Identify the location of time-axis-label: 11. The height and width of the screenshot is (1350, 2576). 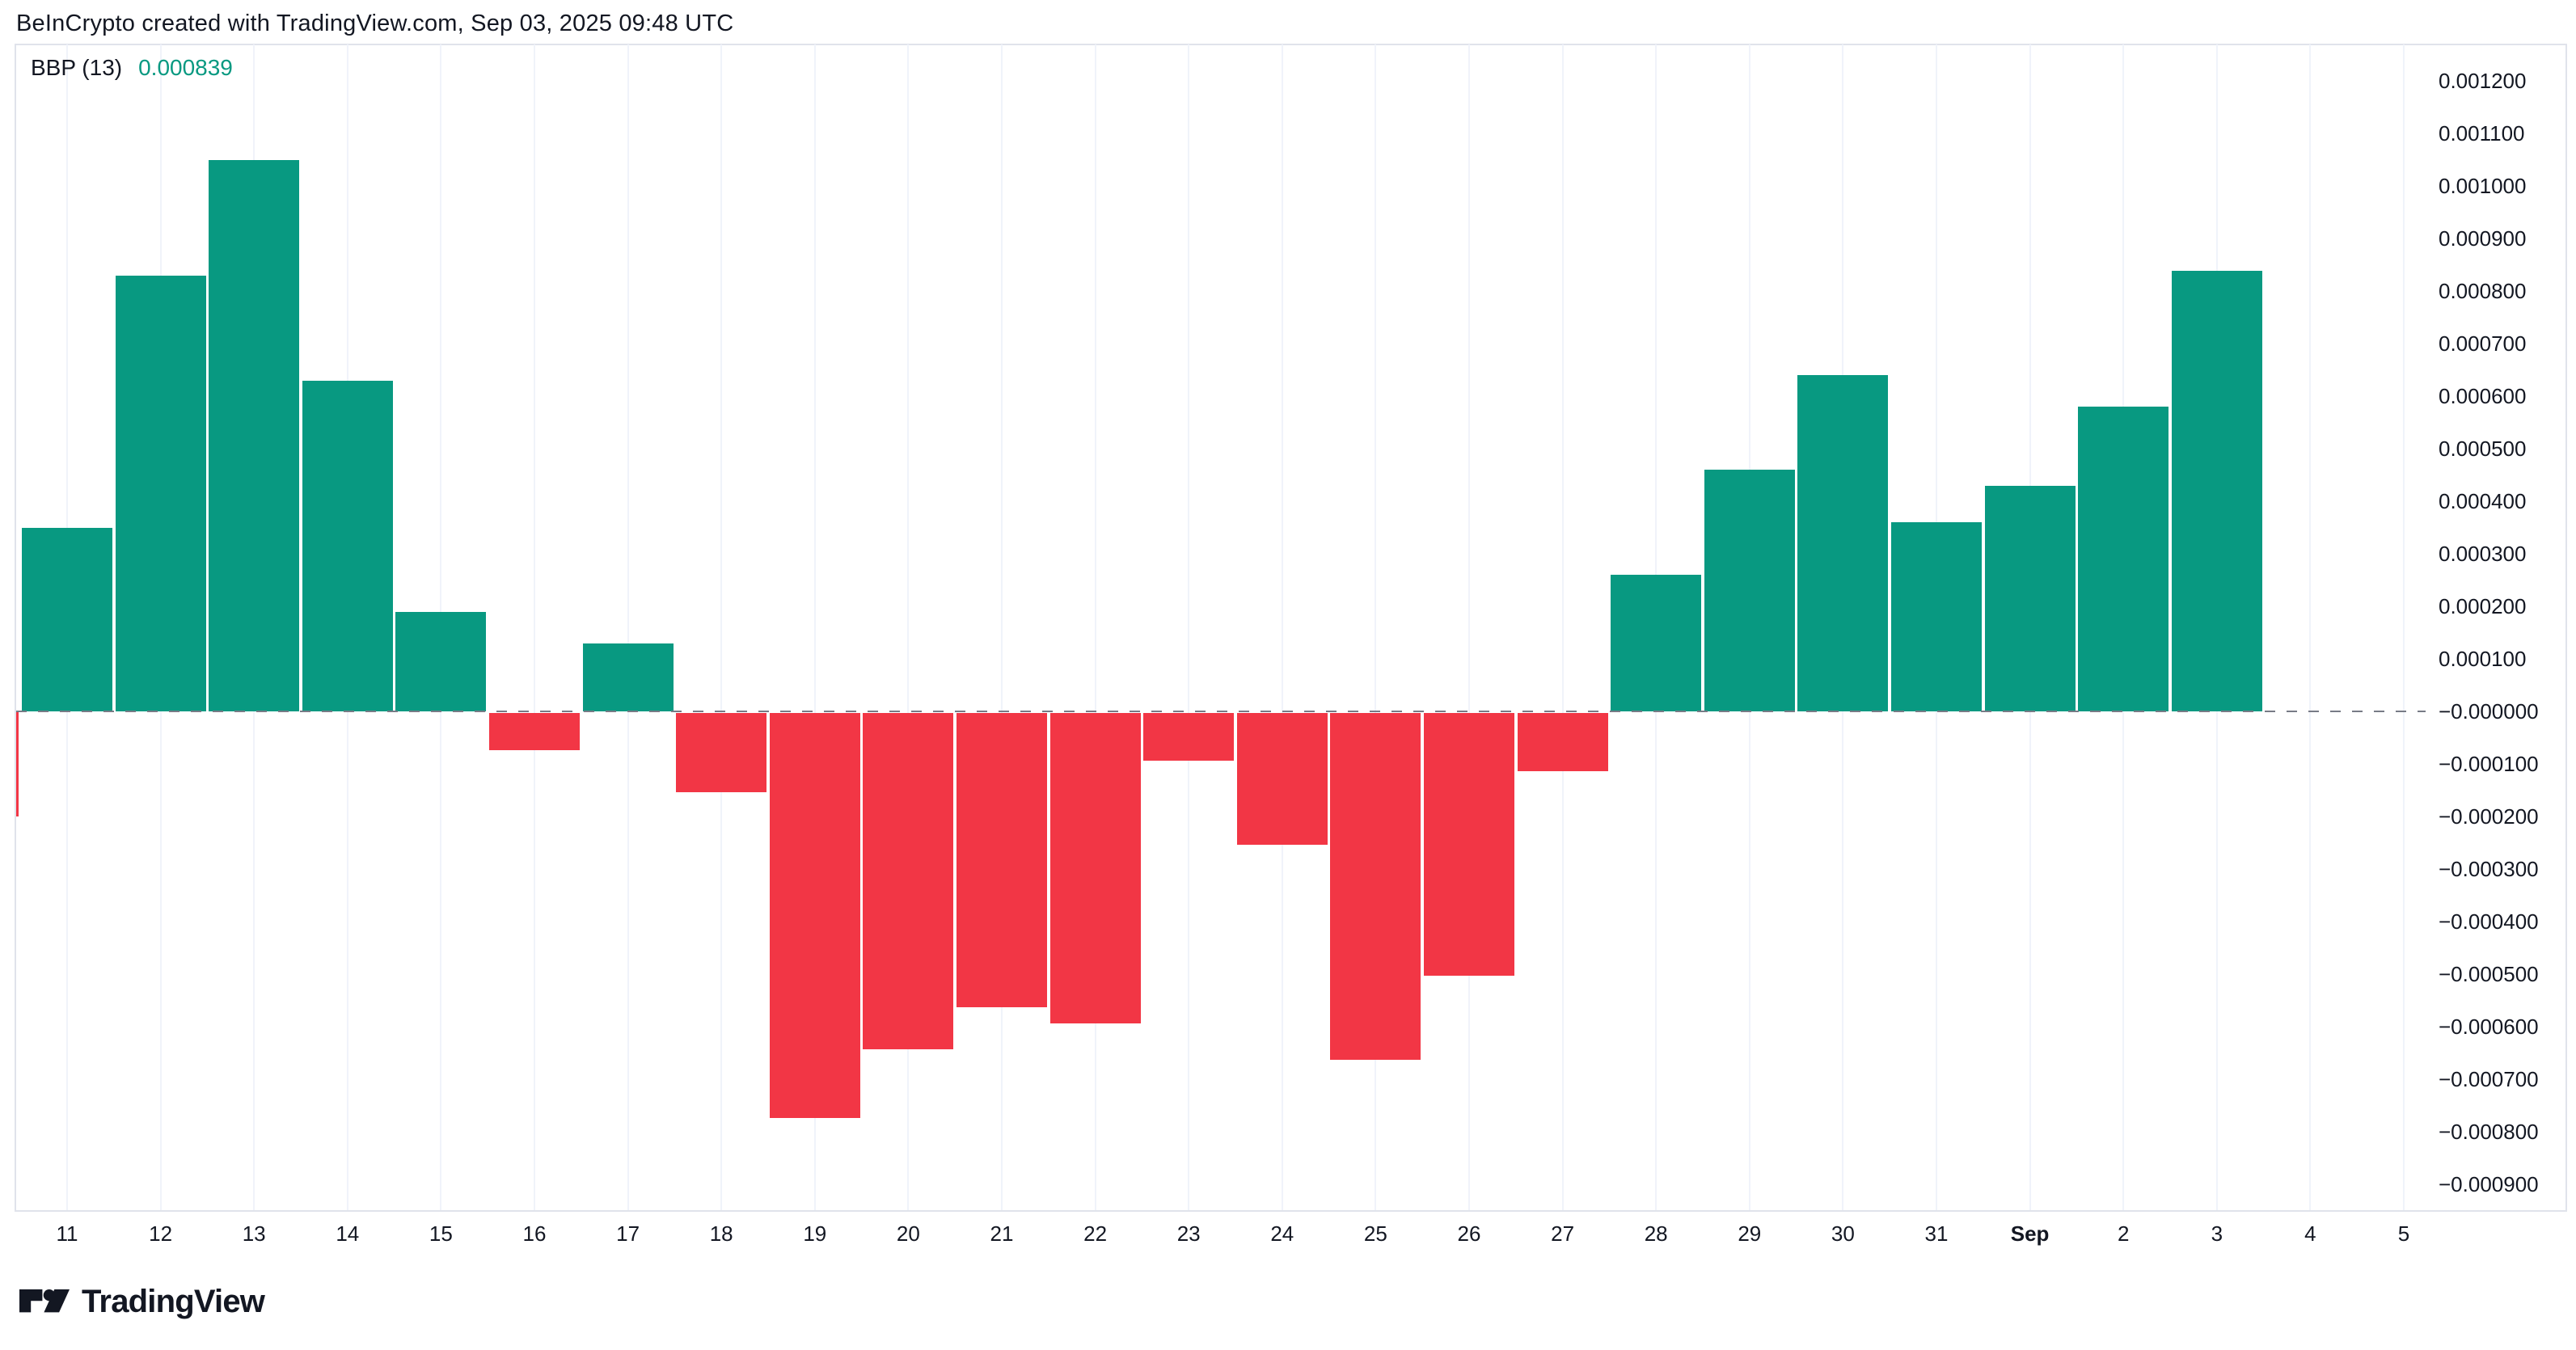
(67, 1233).